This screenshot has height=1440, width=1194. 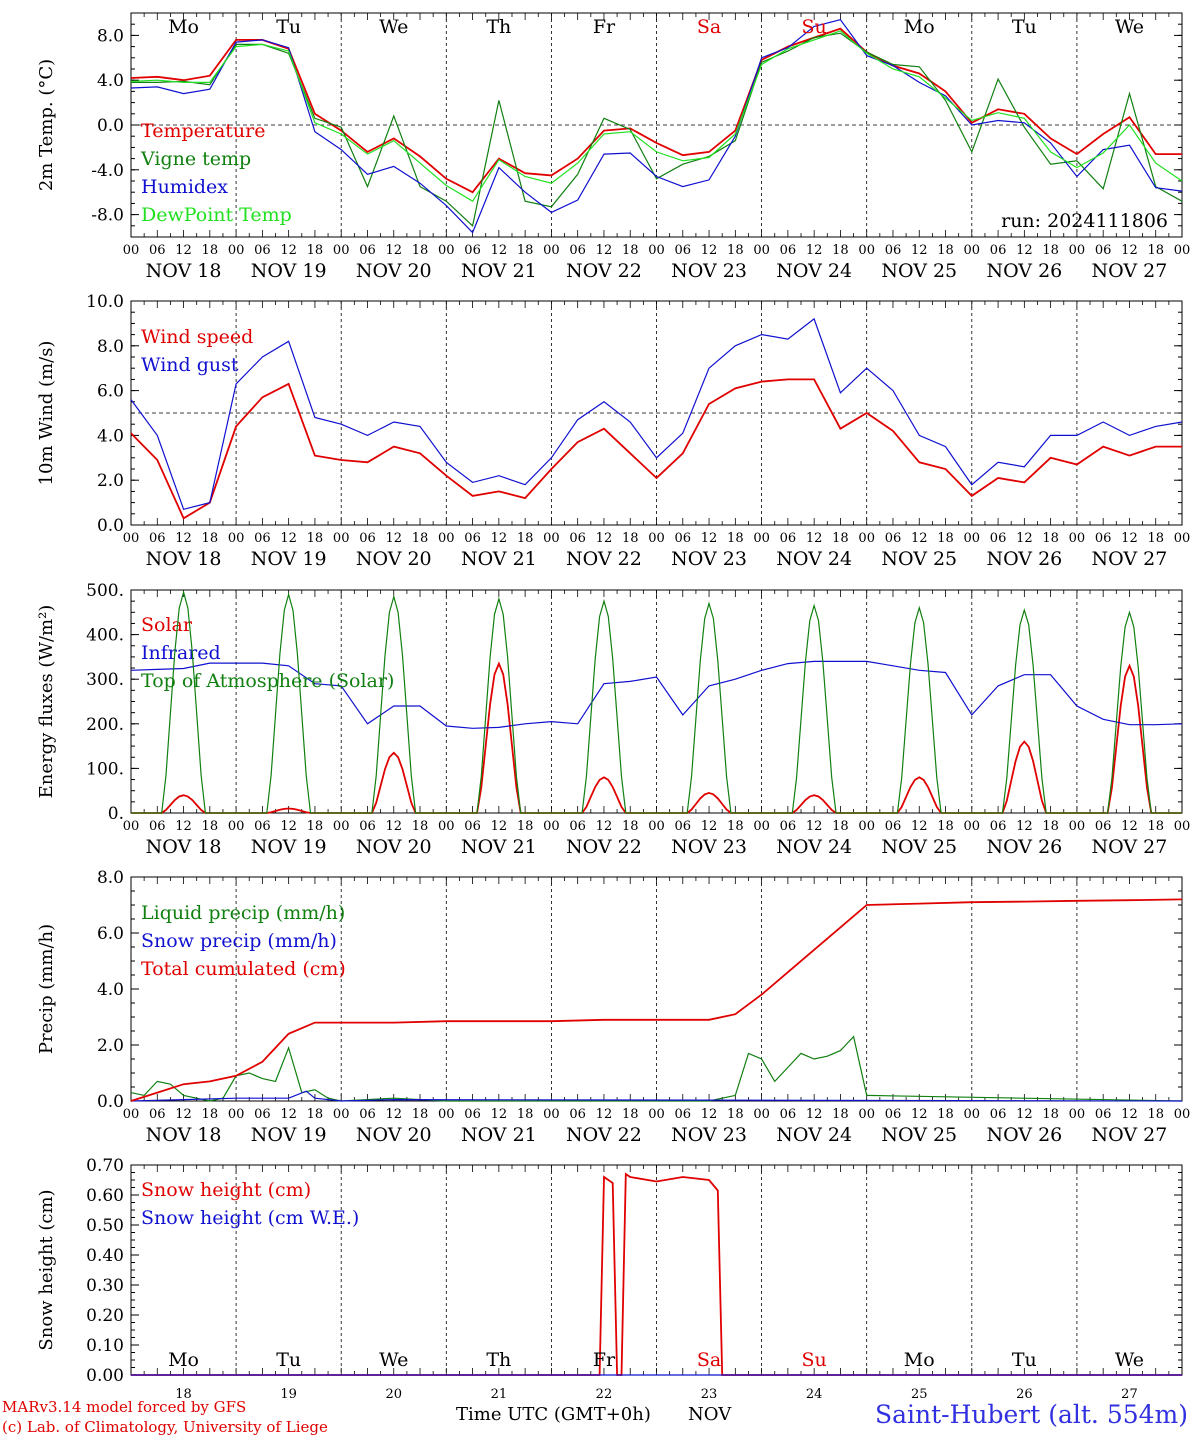 I want to click on date-label: NOV 27, so click(x=1130, y=847).